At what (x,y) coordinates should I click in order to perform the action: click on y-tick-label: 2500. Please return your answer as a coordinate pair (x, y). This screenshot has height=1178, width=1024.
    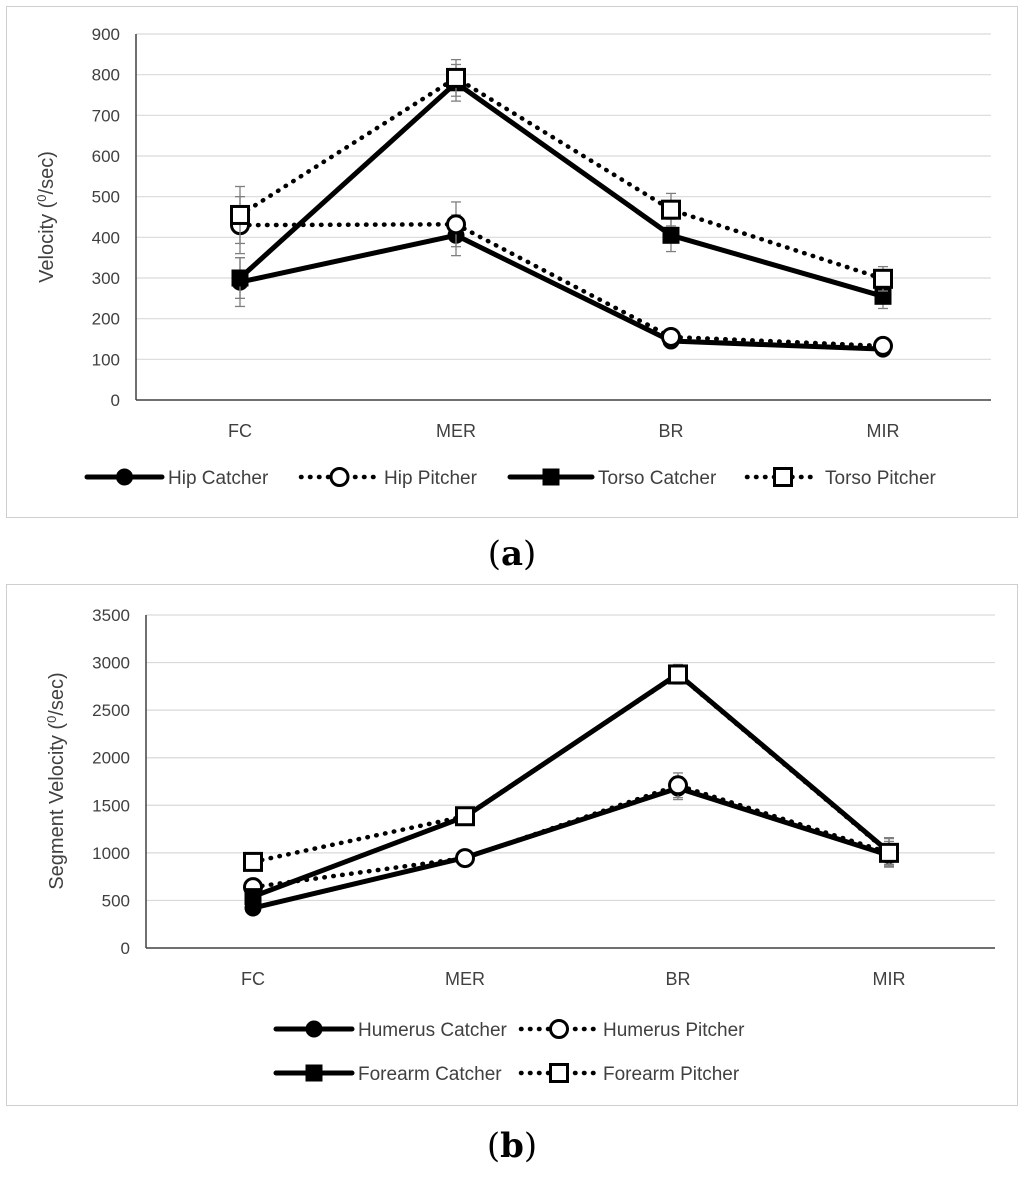
    Looking at the image, I should click on (111, 710).